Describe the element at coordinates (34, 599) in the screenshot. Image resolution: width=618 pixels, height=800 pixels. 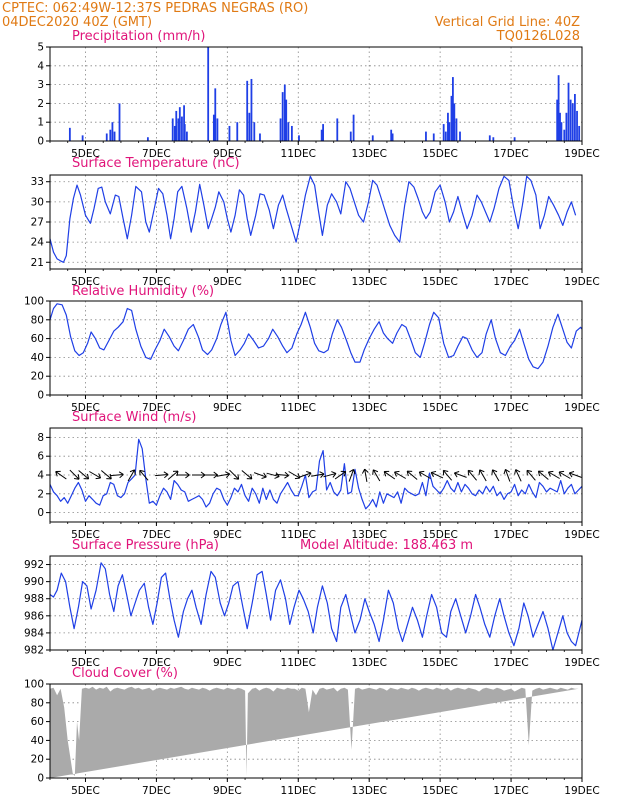
I see `y-tick-label: 988` at that location.